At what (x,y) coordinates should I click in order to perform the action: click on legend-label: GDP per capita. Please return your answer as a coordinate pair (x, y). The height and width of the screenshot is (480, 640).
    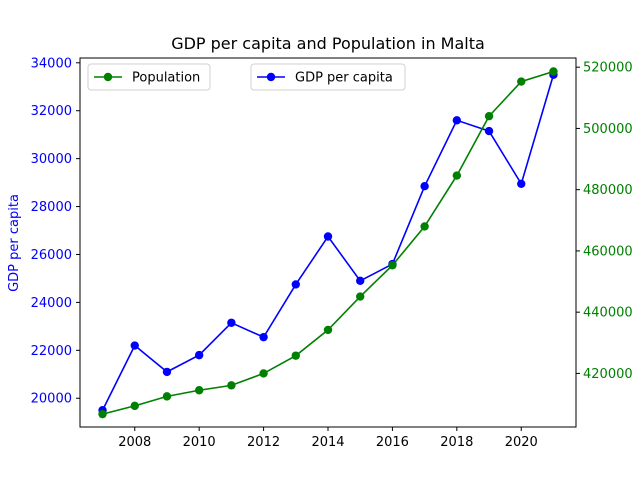
    Looking at the image, I should click on (344, 78).